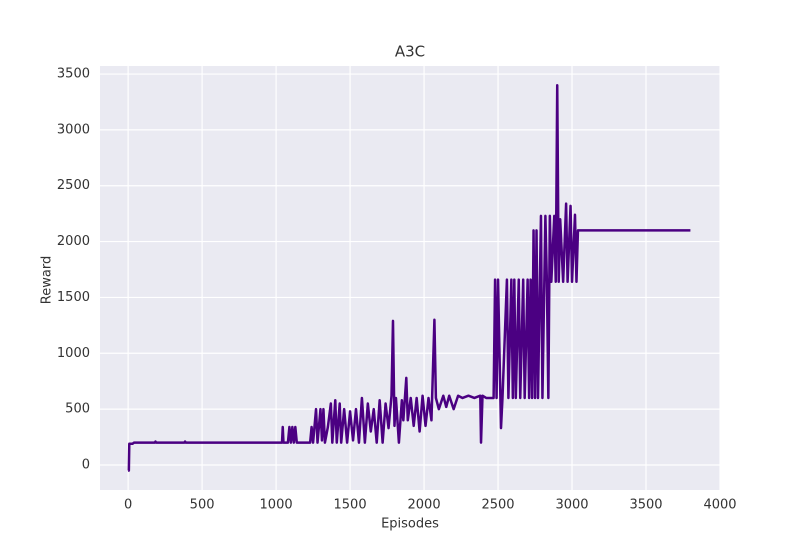  I want to click on x-tick-label: 0, so click(128, 505).